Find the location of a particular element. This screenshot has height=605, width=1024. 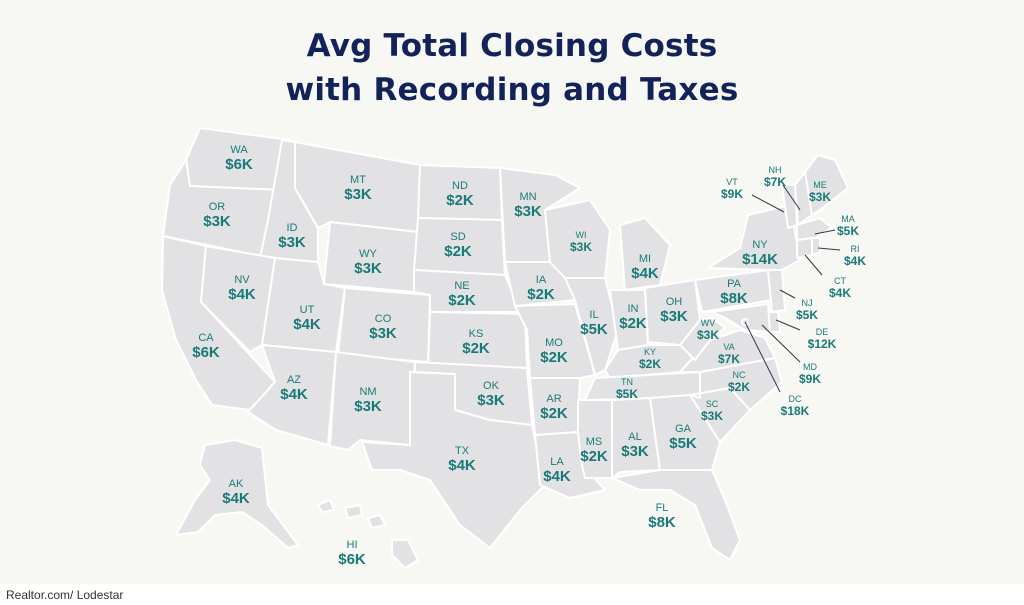

state-value-wy: $3K is located at coordinates (368, 268).